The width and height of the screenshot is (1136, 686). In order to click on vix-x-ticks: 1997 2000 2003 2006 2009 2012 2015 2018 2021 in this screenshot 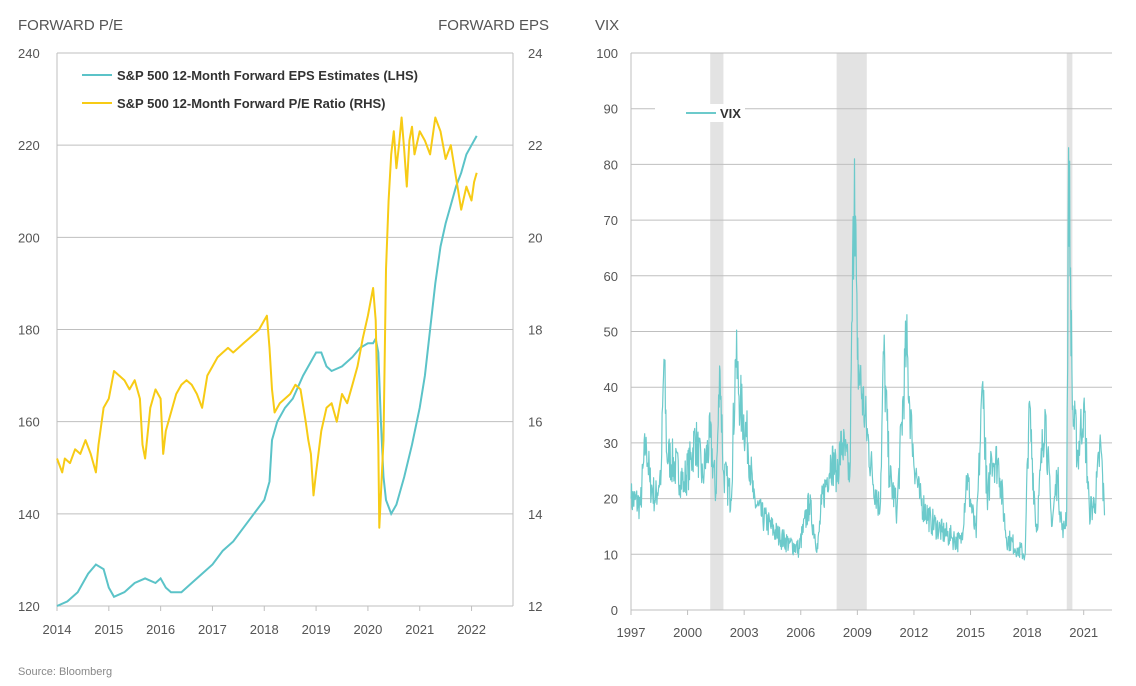, I will do `click(857, 625)`.